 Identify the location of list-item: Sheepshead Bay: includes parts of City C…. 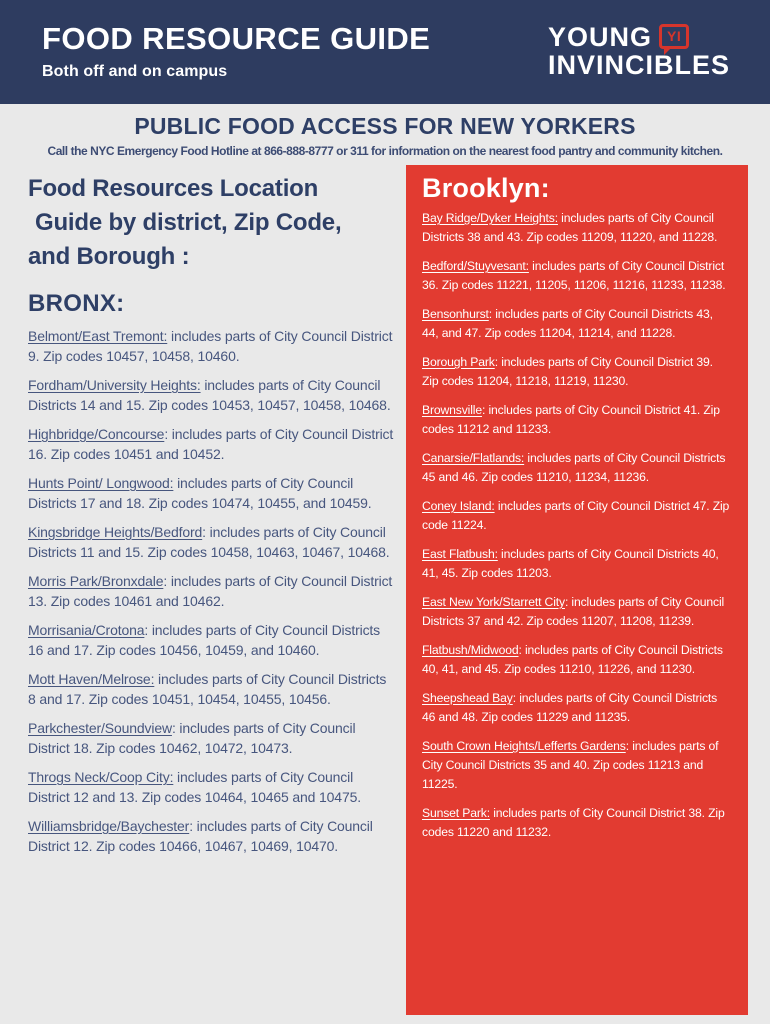
(577, 708).